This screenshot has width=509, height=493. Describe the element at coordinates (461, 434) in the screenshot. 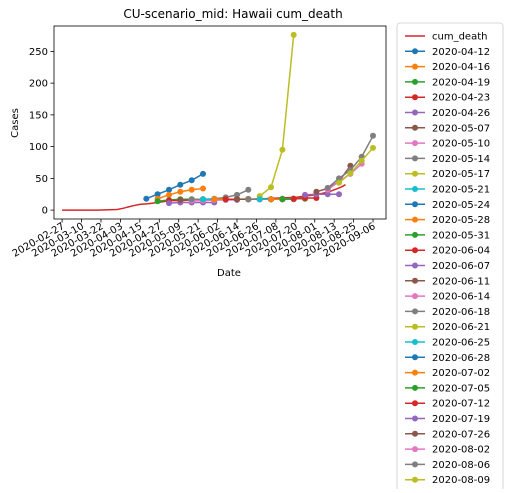

I see `legend-label: 2020-07-26` at that location.